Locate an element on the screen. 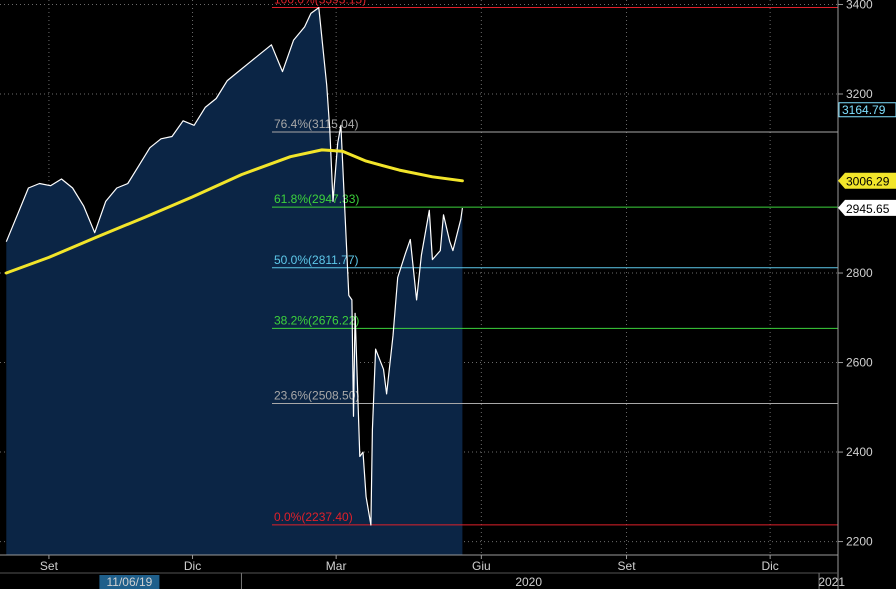 This screenshot has width=896, height=589. y-tick-label: 2600 is located at coordinates (859, 363).